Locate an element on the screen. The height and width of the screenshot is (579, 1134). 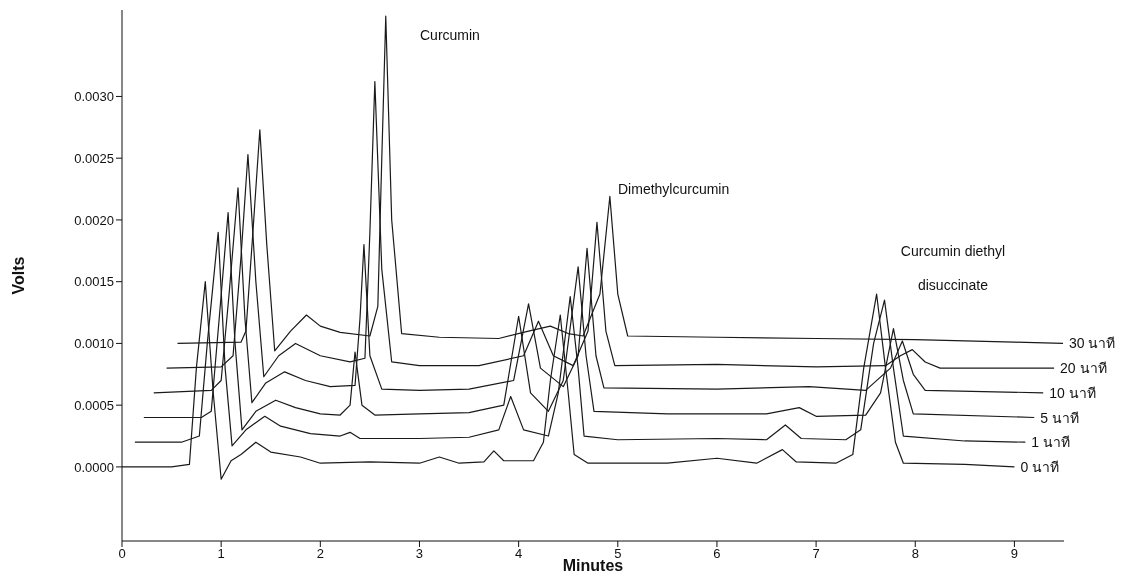
x-tick-label: 3 is located at coordinates (419, 554).